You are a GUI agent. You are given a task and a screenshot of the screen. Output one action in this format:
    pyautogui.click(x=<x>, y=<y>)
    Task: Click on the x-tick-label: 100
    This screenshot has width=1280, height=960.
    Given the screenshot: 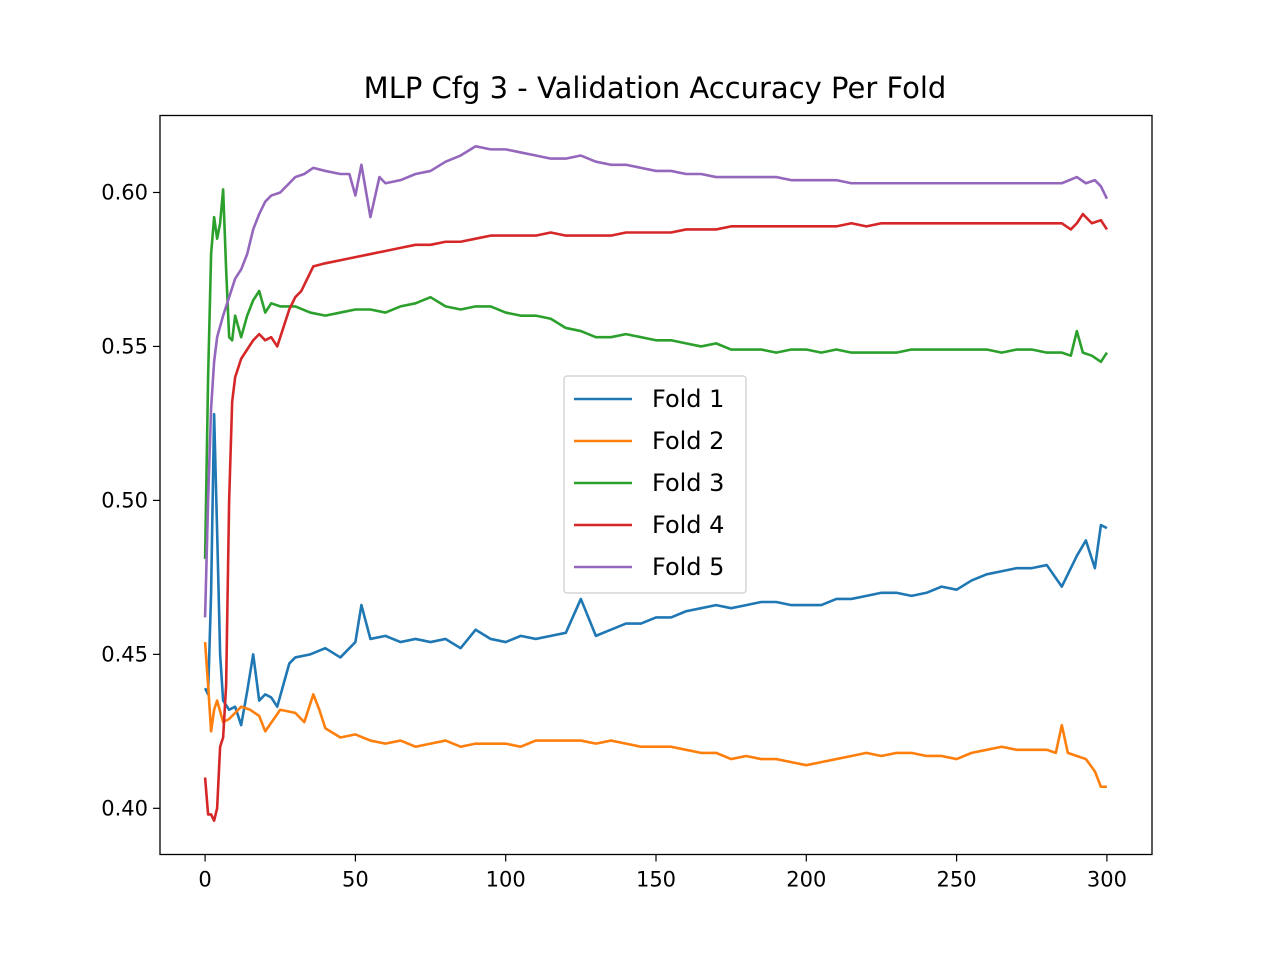 What is the action you would take?
    pyautogui.click(x=506, y=880)
    